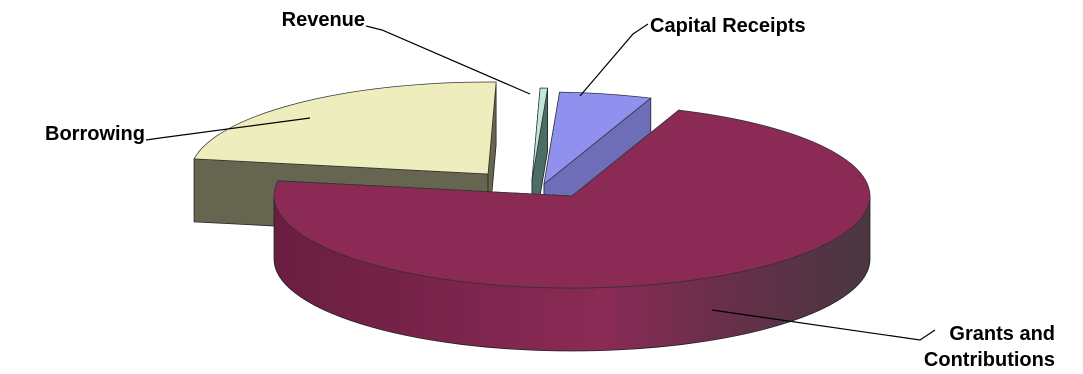 The image size is (1083, 374). Describe the element at coordinates (728, 26) in the screenshot. I see `slice-label-capital-receipts: Capital Receipts` at that location.